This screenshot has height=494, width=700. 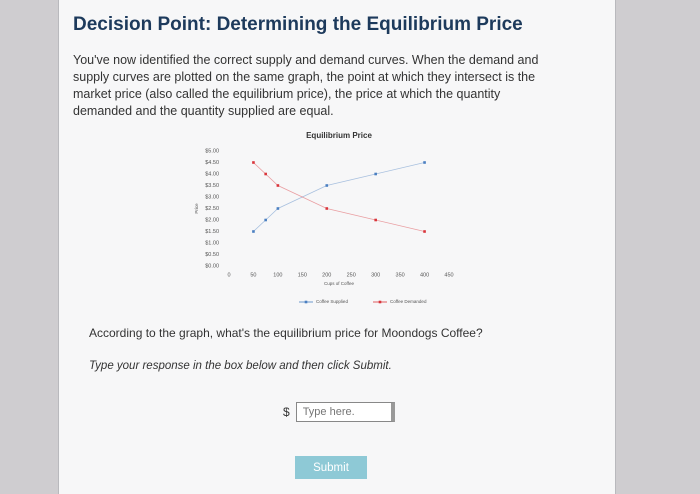 What do you see at coordinates (253, 275) in the screenshot?
I see `x-tick-label: 50` at bounding box center [253, 275].